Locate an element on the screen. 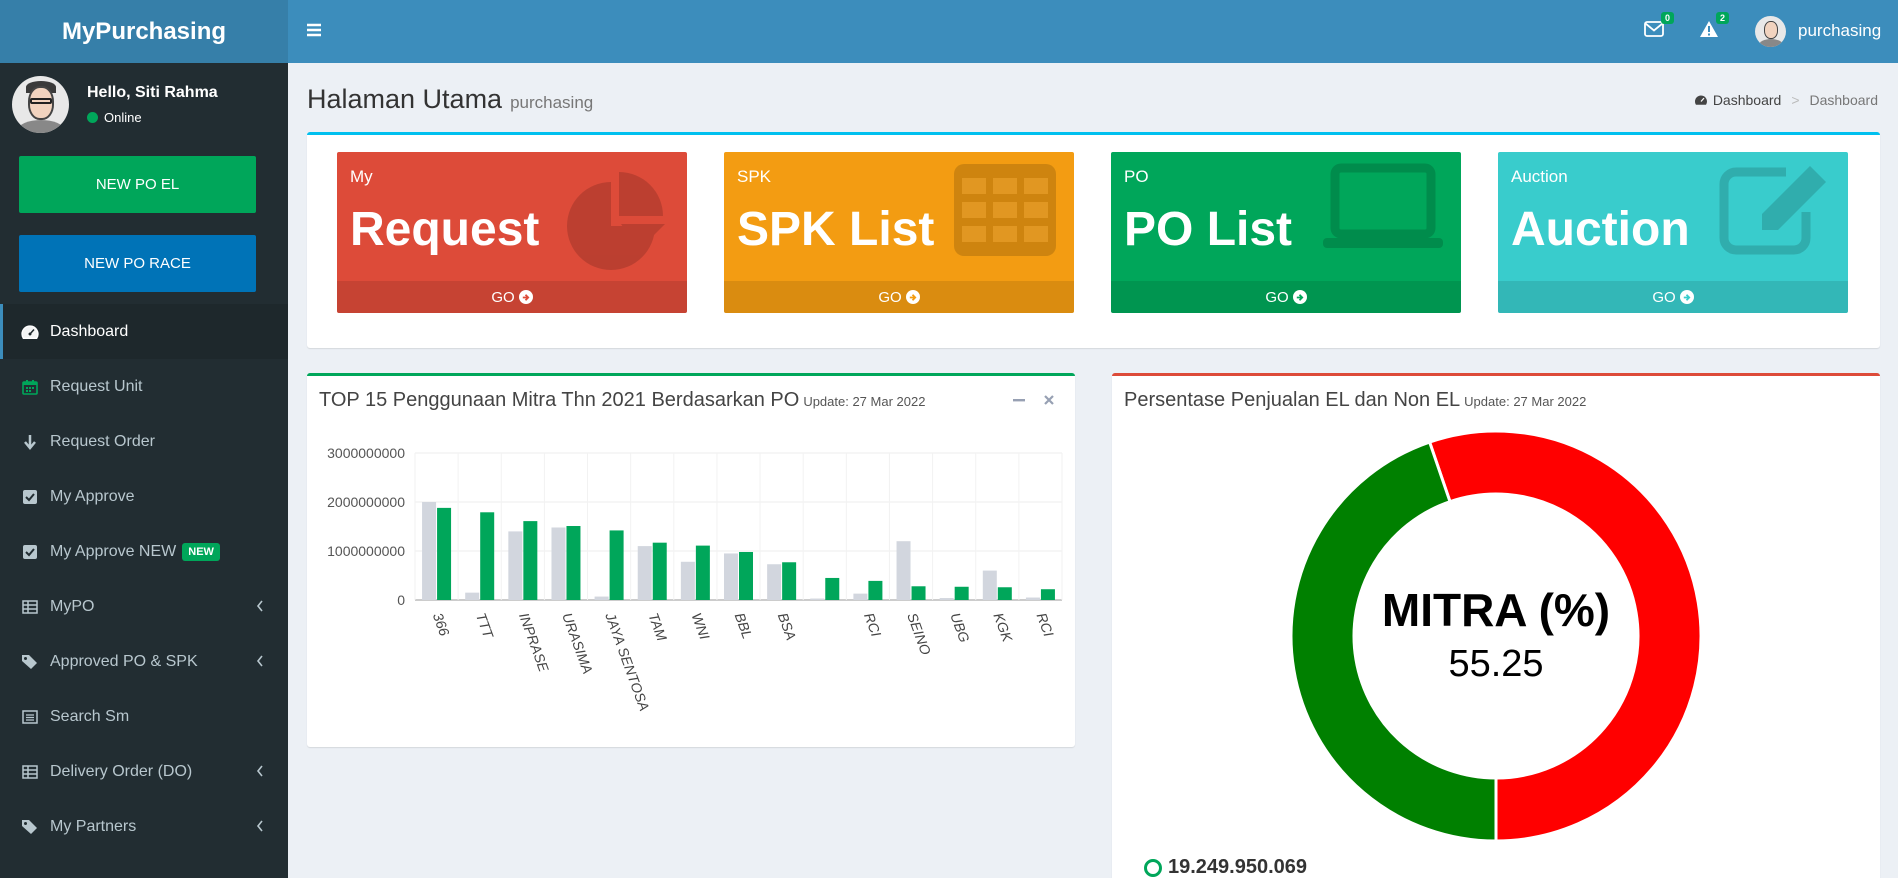 This screenshot has width=1898, height=878. y-tick-label: 2000000000 is located at coordinates (366, 502).